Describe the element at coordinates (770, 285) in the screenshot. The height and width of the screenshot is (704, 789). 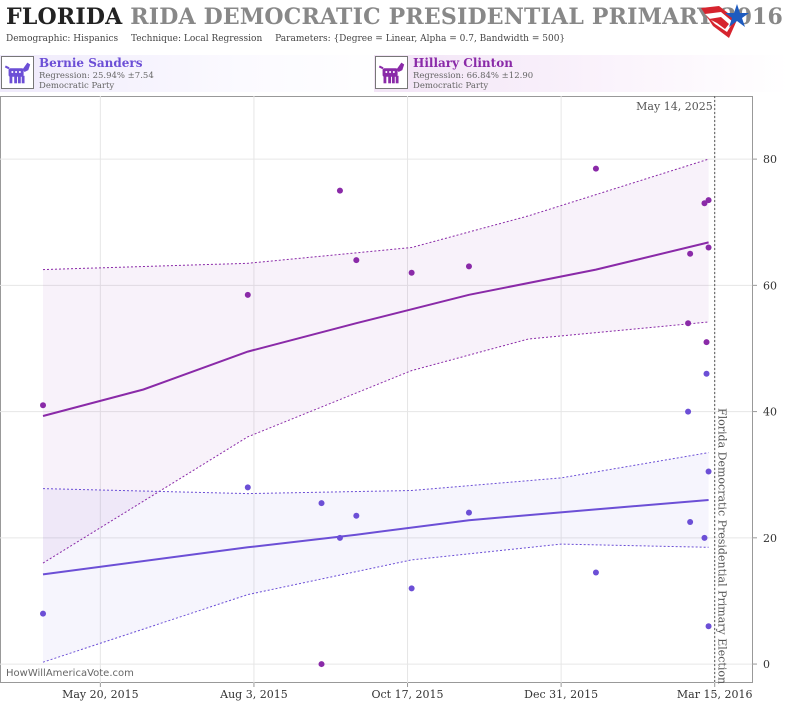
I see `y-tick-label: 60` at that location.